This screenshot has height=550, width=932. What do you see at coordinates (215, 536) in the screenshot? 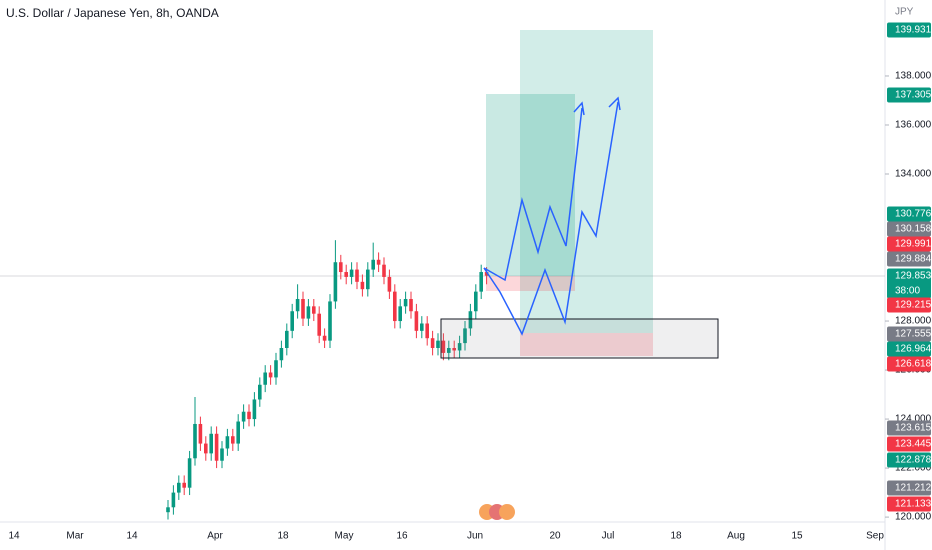
I see `x-tick-label: Apr` at bounding box center [215, 536].